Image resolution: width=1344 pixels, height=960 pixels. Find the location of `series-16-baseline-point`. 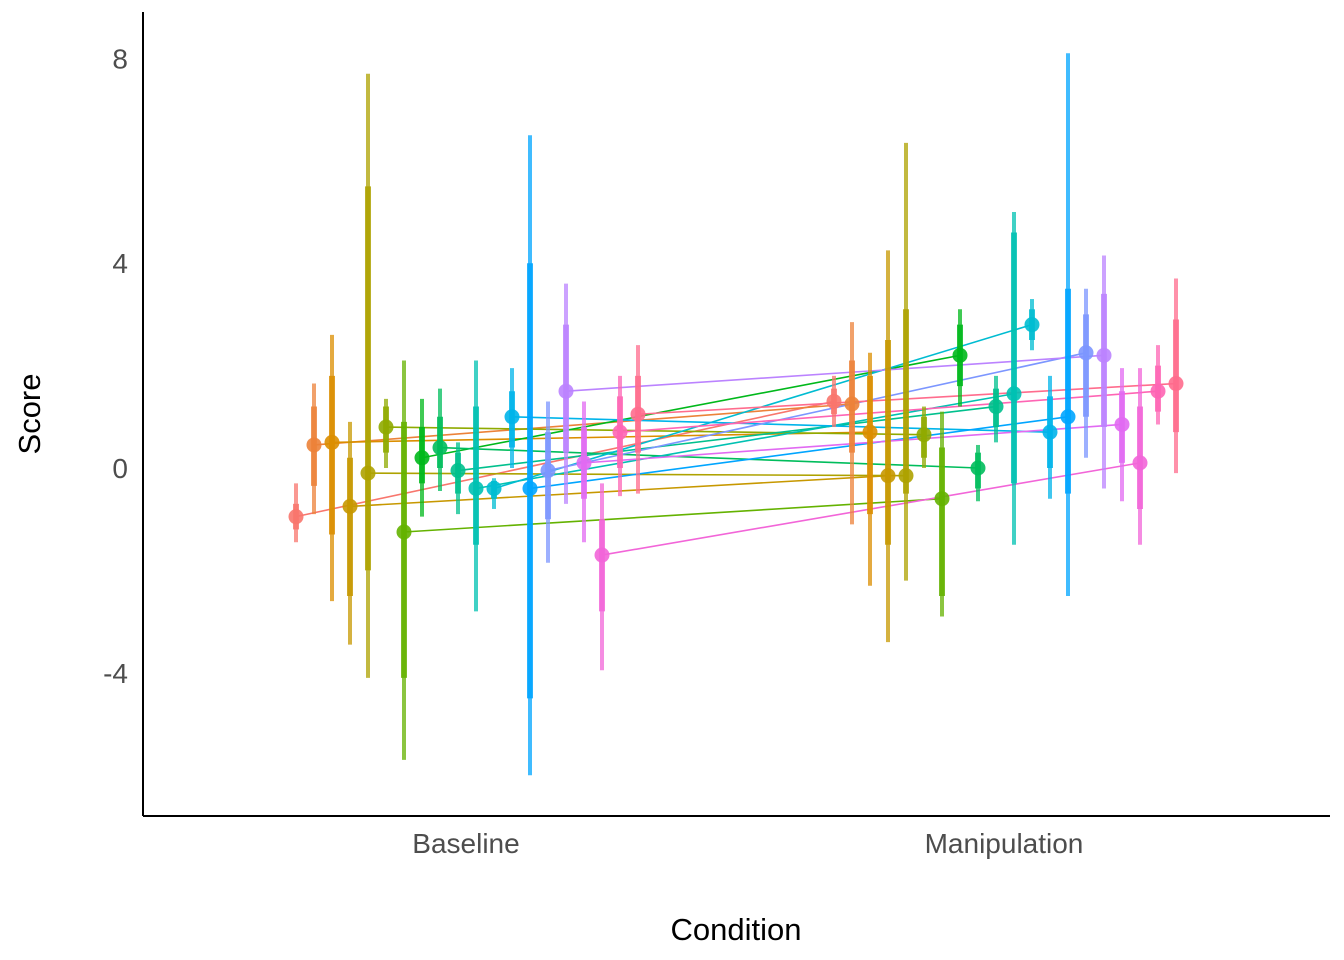

series-16-baseline-point is located at coordinates (566, 391).